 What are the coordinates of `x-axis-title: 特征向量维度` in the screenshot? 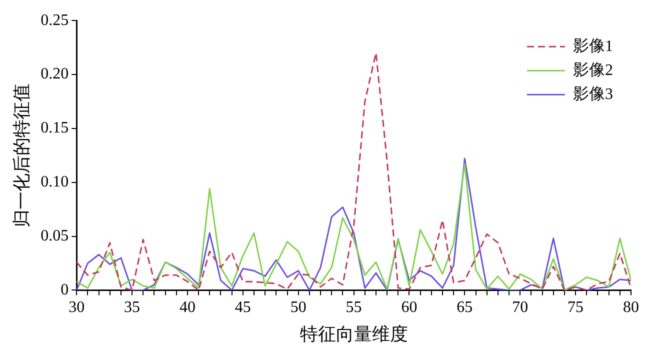 It's located at (354, 334).